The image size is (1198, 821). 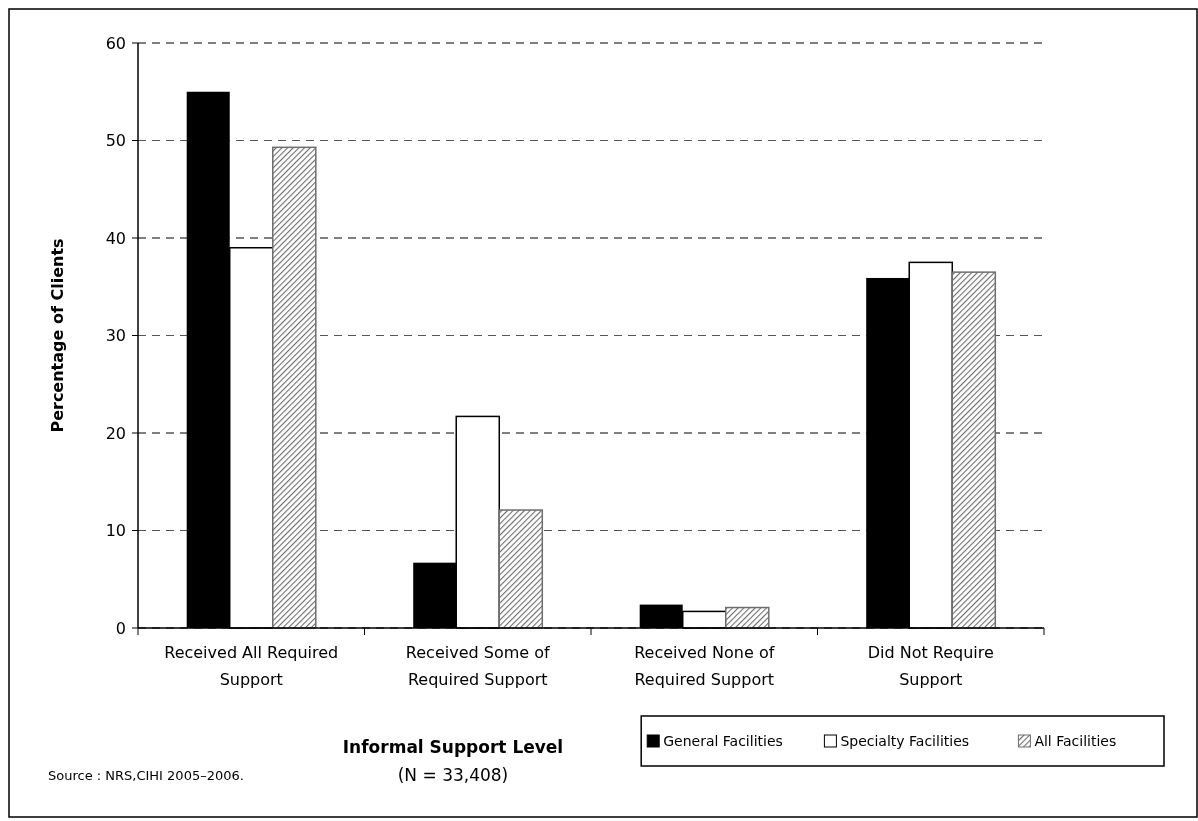 I want to click on y-tick-label: 0, so click(x=120, y=628).